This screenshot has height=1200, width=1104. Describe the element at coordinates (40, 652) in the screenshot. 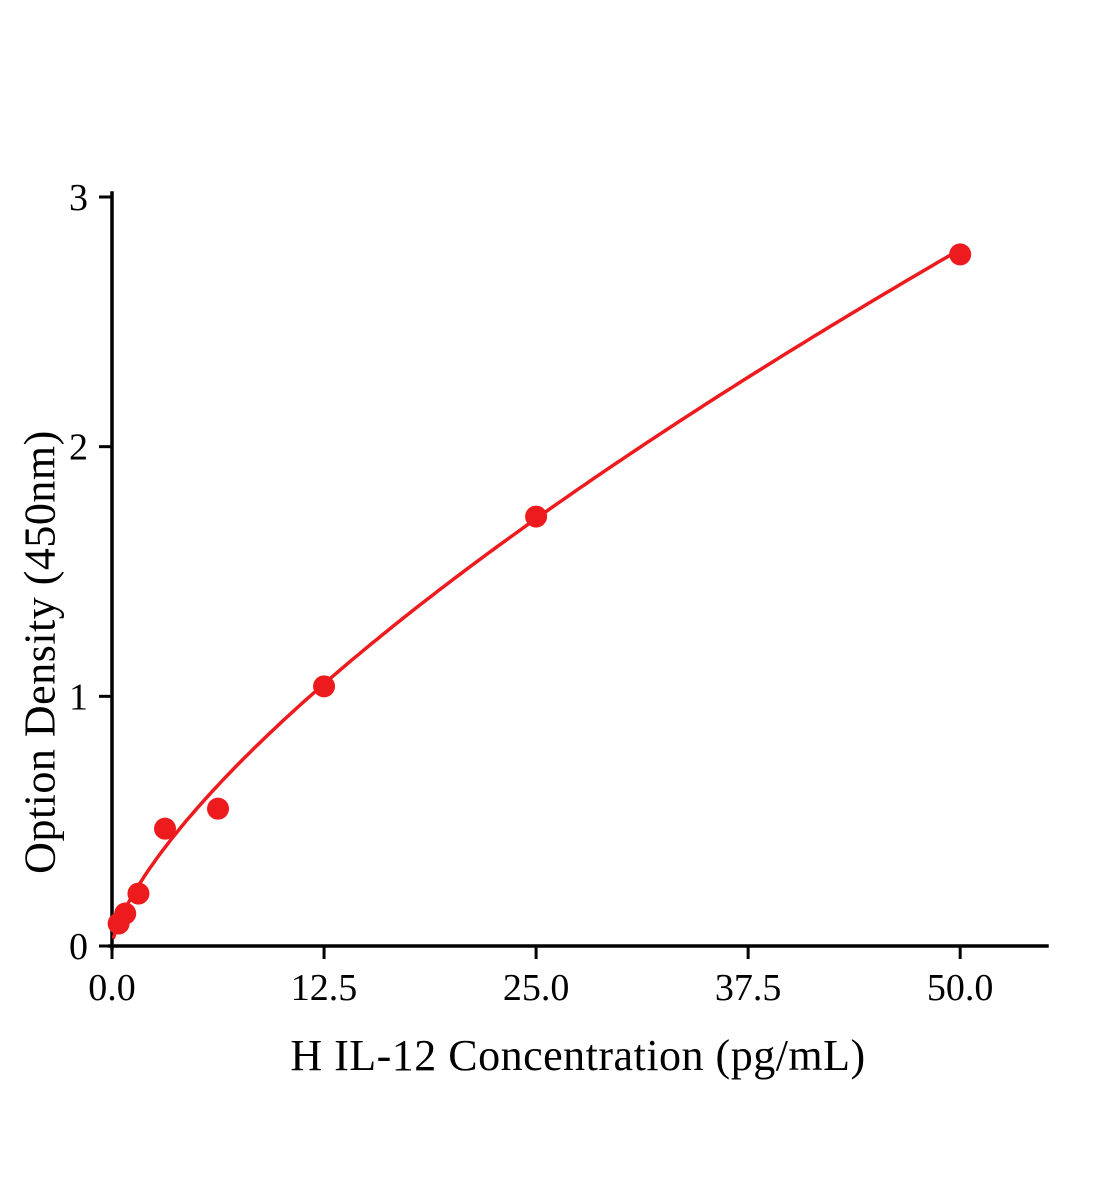

I see `y-axis-title: Option Density (450nm)` at that location.